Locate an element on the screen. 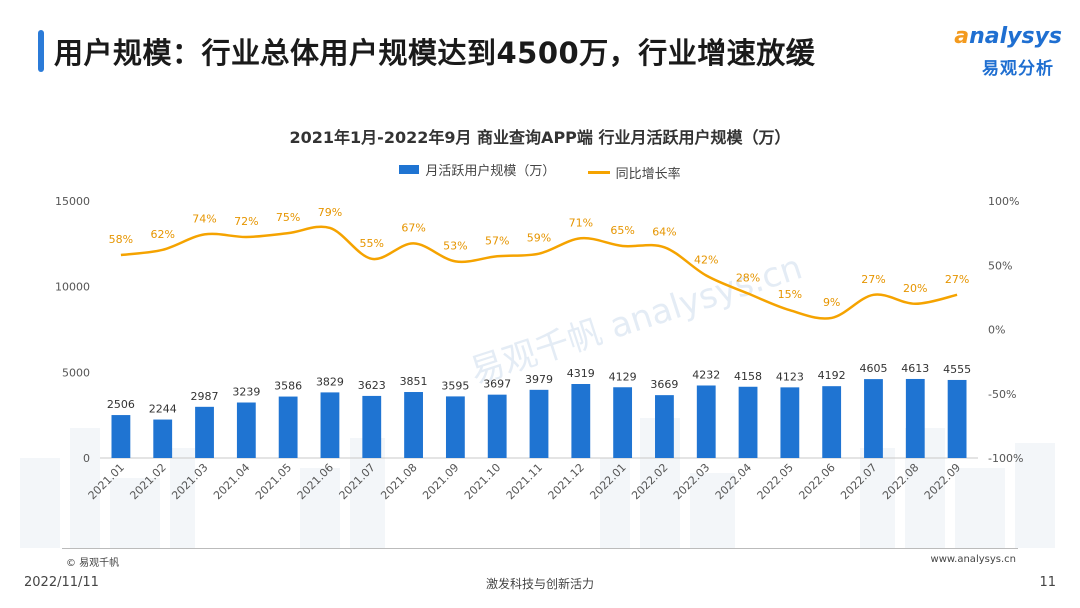 This screenshot has height=608, width=1080. bar-2021.01 is located at coordinates (121, 436).